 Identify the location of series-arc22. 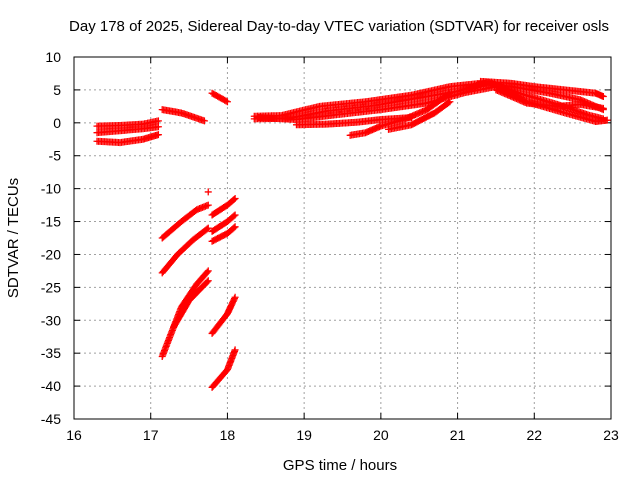
(542, 88).